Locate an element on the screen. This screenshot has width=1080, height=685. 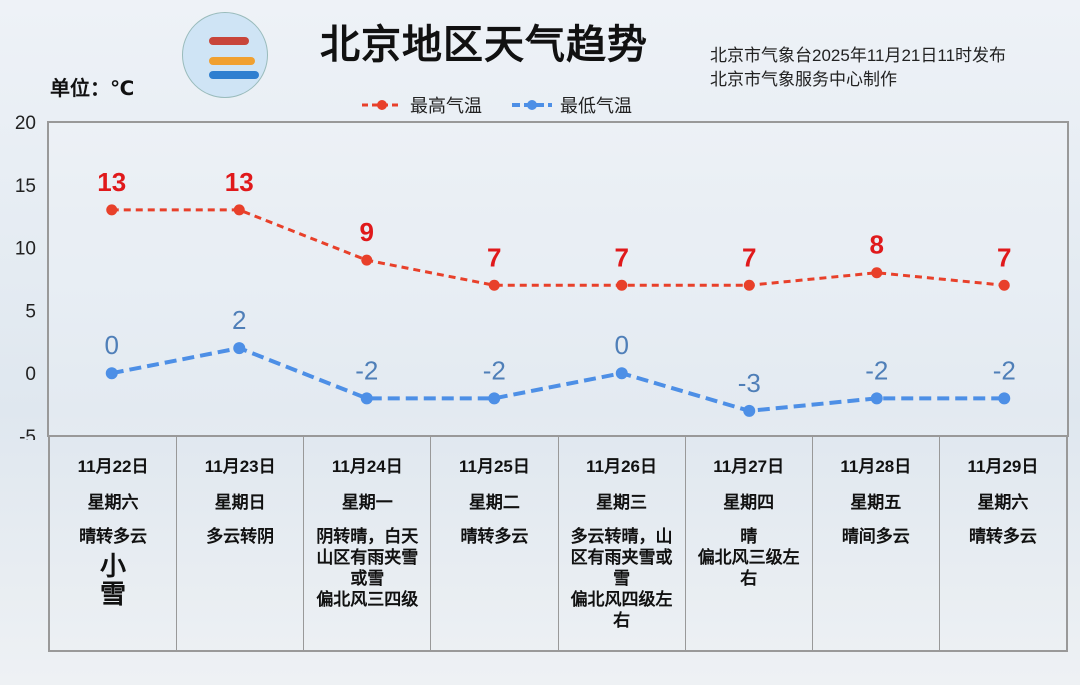
day-column: 11月26日 星期三 多云转晴，山 区有雨夹雪或雪偏北风四级左右 is located at coordinates (622, 543).